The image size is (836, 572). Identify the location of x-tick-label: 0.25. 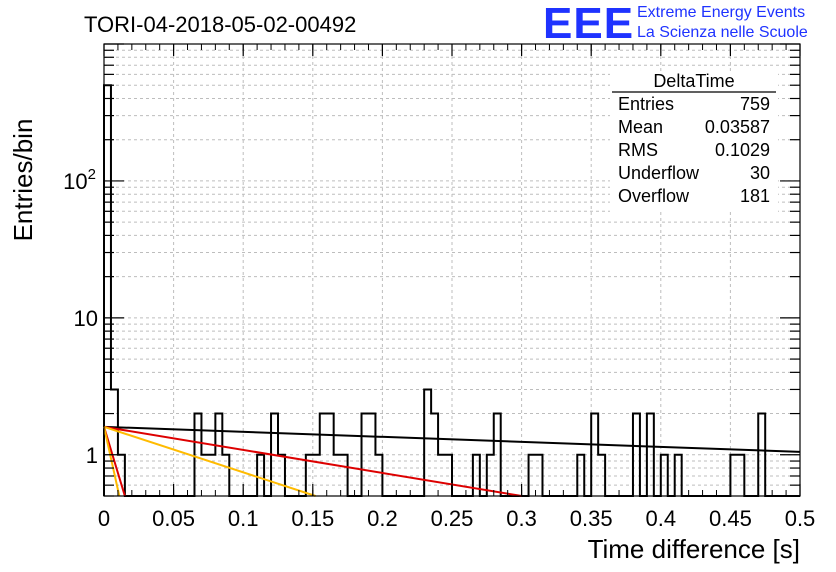
(452, 518).